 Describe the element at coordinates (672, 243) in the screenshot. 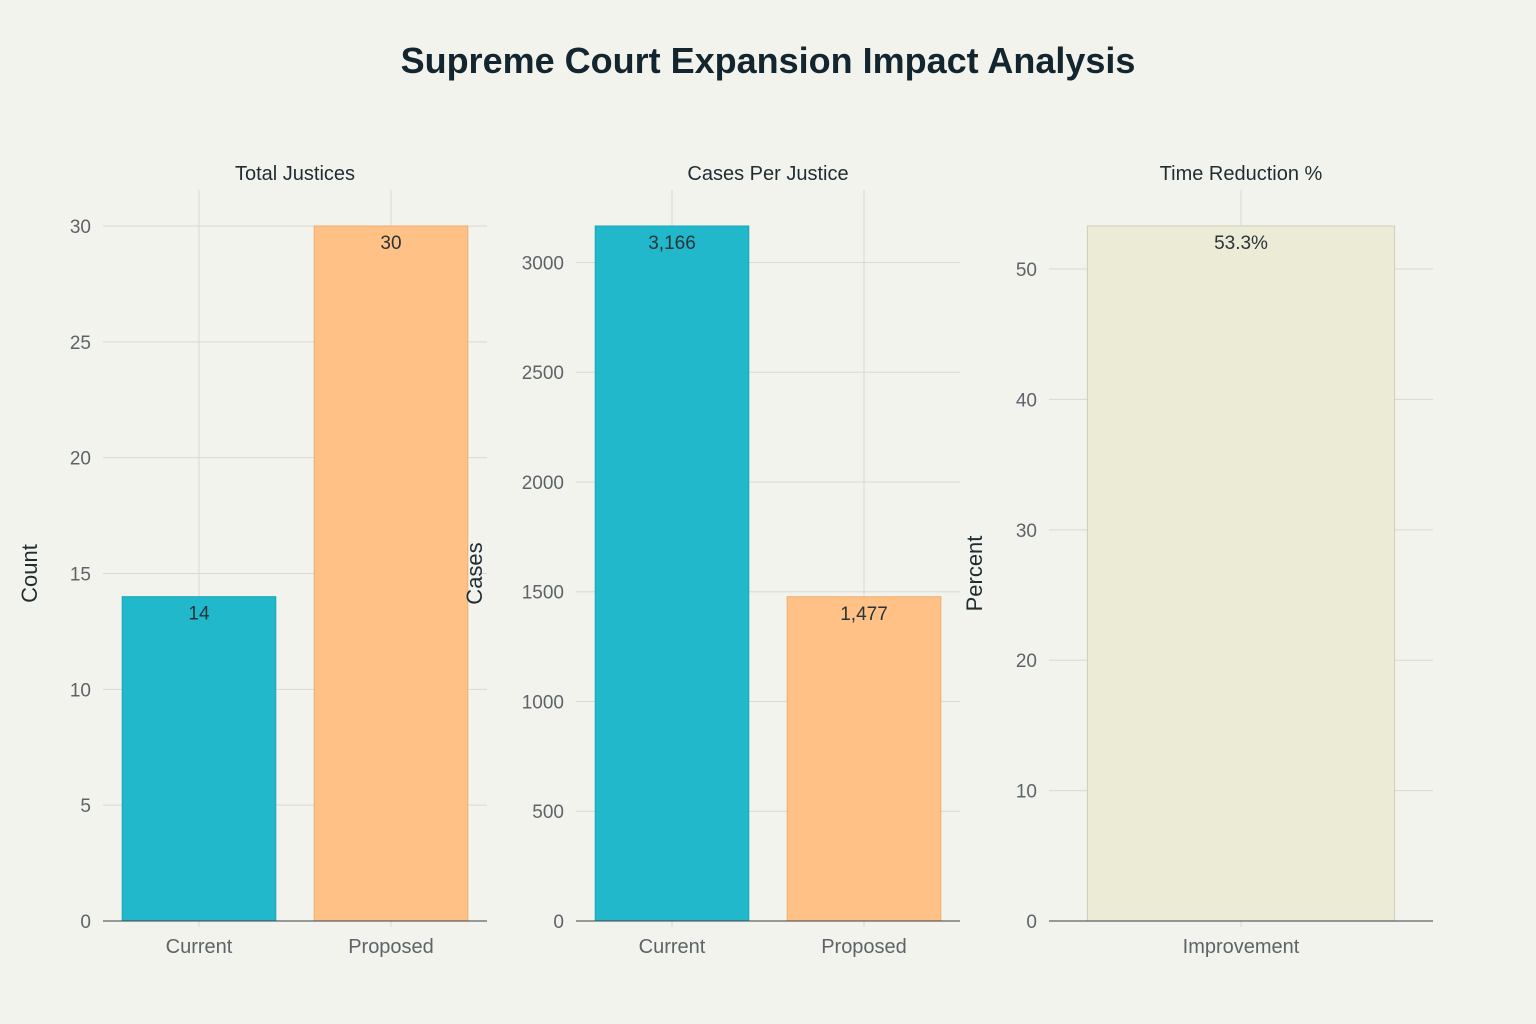

I see `data-label: 3,166` at that location.